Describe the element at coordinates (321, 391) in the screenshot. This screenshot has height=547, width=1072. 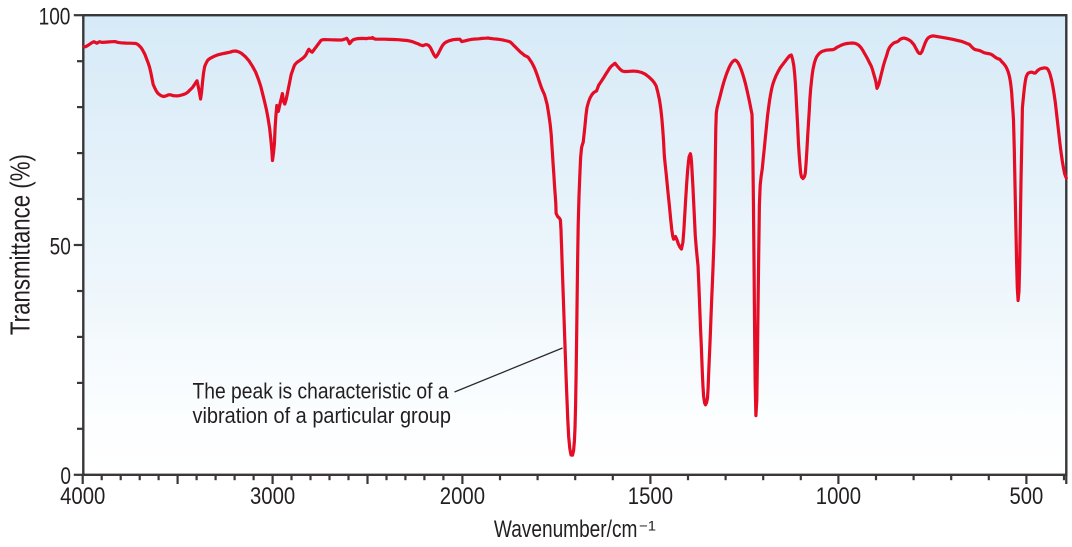
I see `svg-text:The peak is characteristic of: The peak is characteristic of a` at that location.